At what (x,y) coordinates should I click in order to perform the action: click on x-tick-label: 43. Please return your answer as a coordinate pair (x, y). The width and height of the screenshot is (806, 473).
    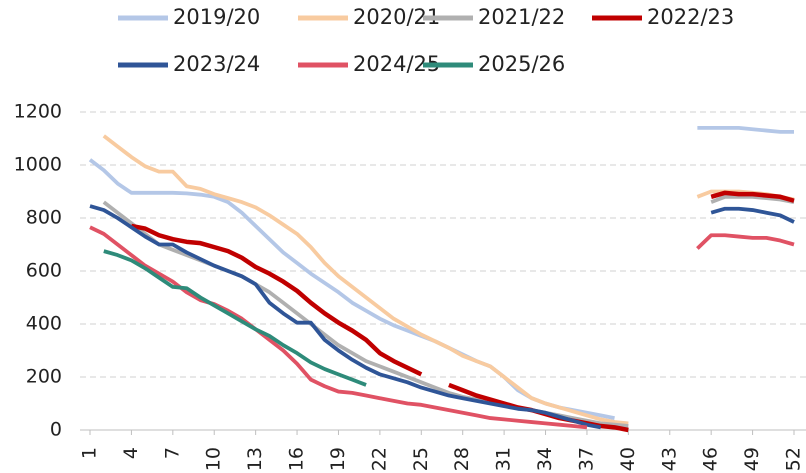
    Looking at the image, I should click on (669, 459).